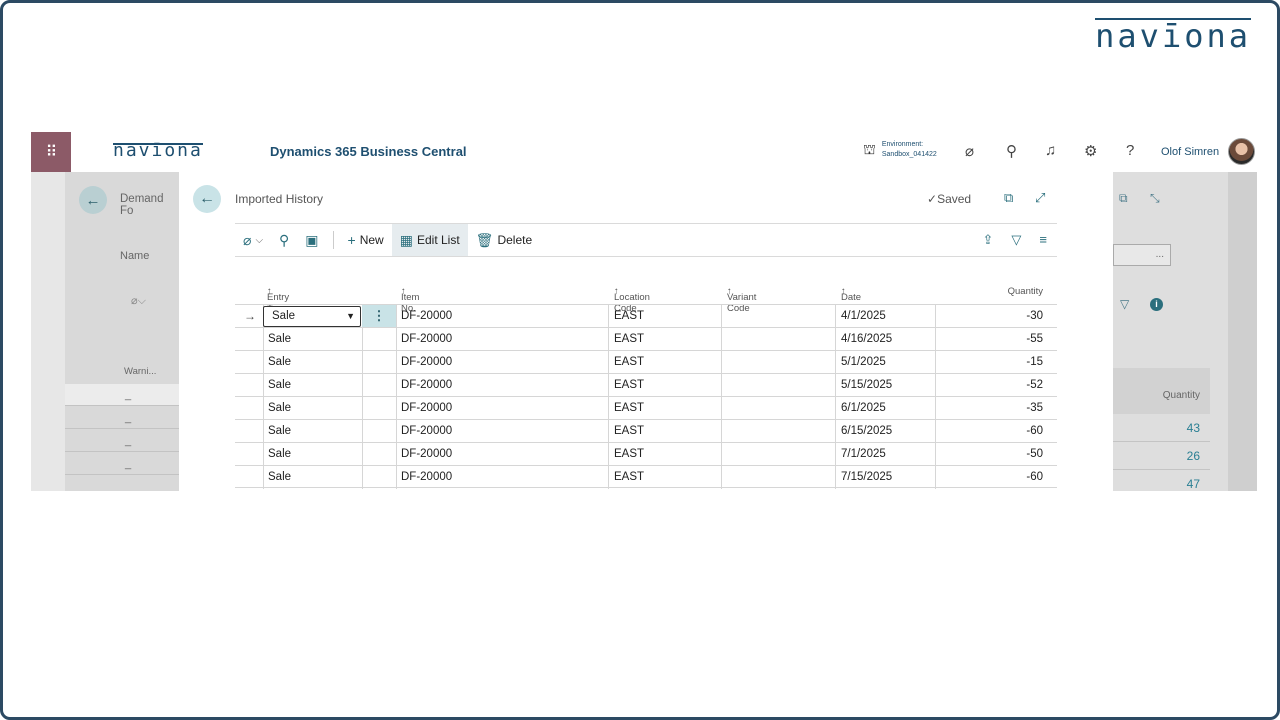 This screenshot has width=1280, height=720. What do you see at coordinates (1241, 151) in the screenshot?
I see `user-avatar` at bounding box center [1241, 151].